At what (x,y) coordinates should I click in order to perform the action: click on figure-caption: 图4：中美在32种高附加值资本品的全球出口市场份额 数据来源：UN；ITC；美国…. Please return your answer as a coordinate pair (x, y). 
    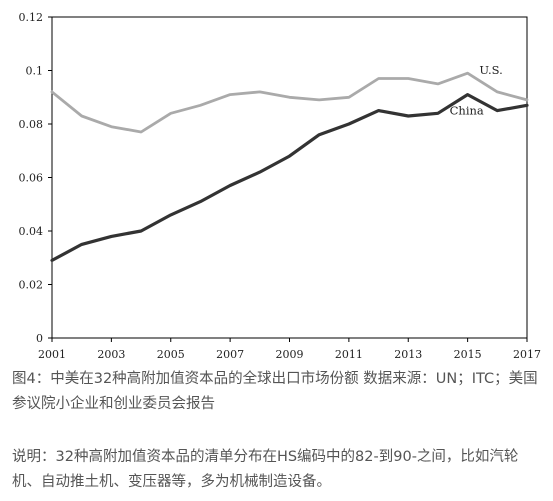
    Looking at the image, I should click on (275, 391).